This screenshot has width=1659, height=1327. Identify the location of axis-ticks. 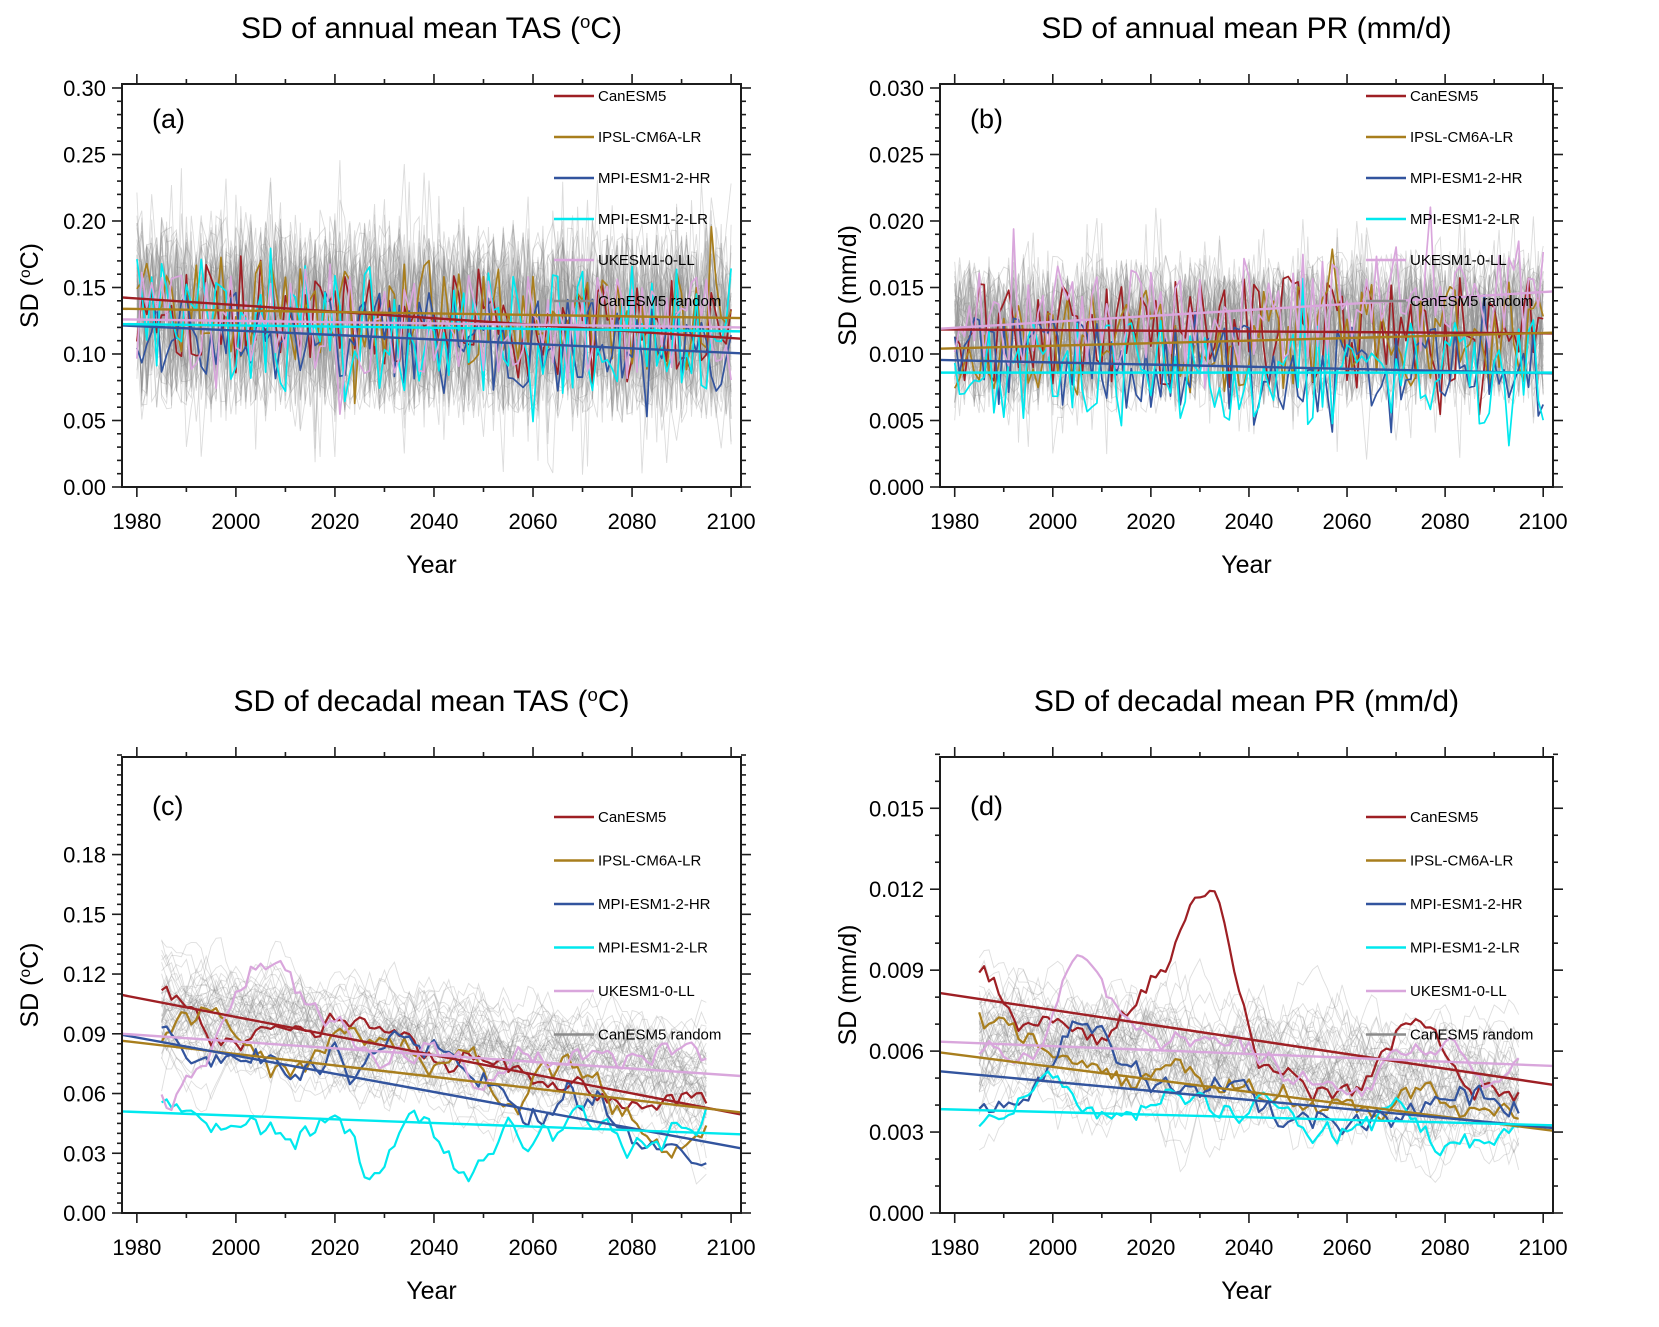
(1246, 285).